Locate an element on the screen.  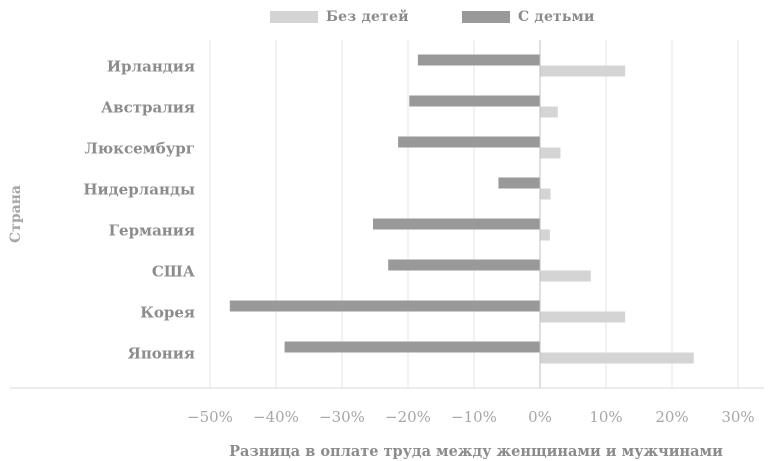
category-label: Нидерланды is located at coordinates (139, 190).